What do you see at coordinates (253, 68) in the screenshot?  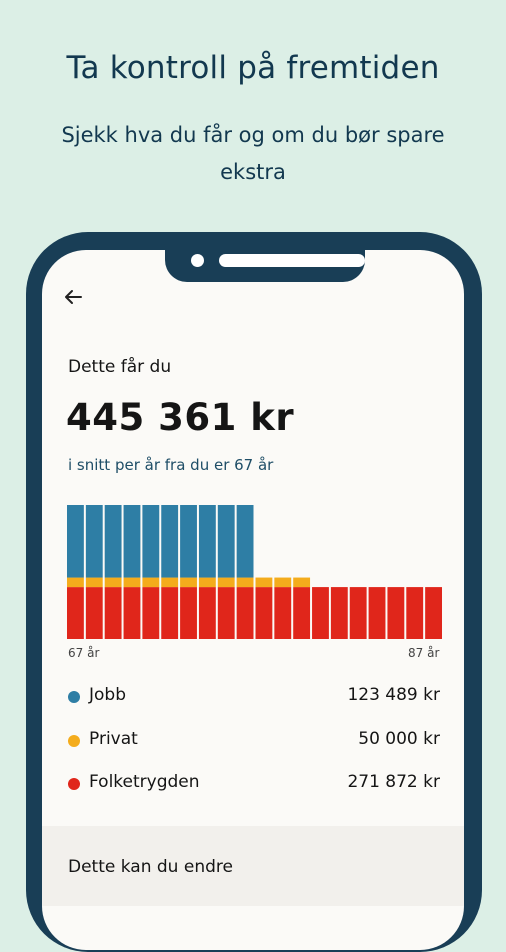 I see `headline: Ta kontroll på fremtiden` at bounding box center [253, 68].